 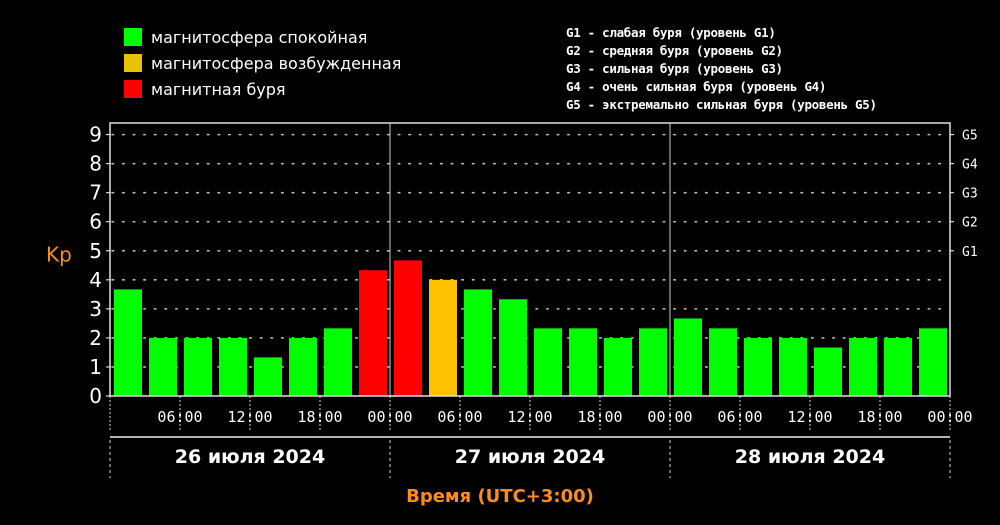 I want to click on date-label: 28 июля 2024, so click(x=810, y=457).